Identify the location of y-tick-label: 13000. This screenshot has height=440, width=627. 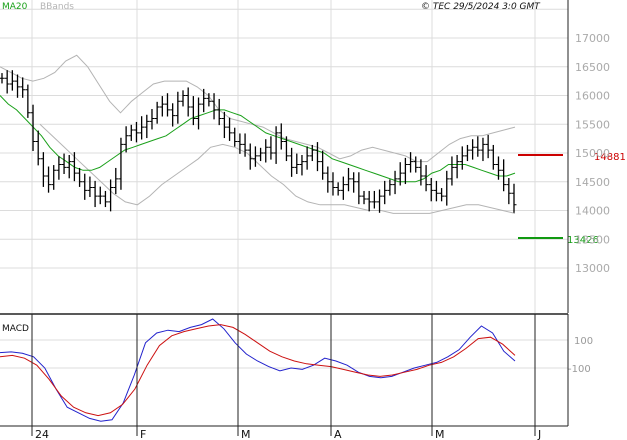
(592, 268).